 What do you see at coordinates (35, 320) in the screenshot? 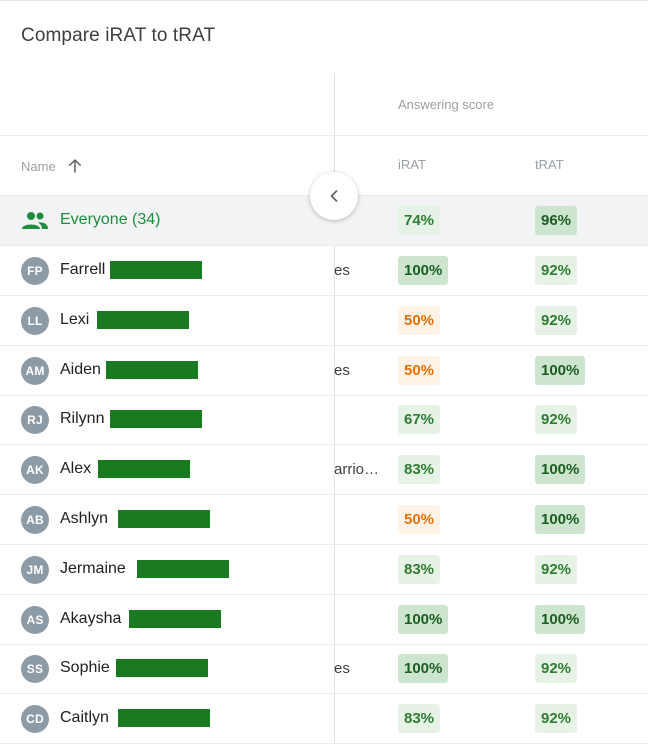
I see `avatar: LL` at bounding box center [35, 320].